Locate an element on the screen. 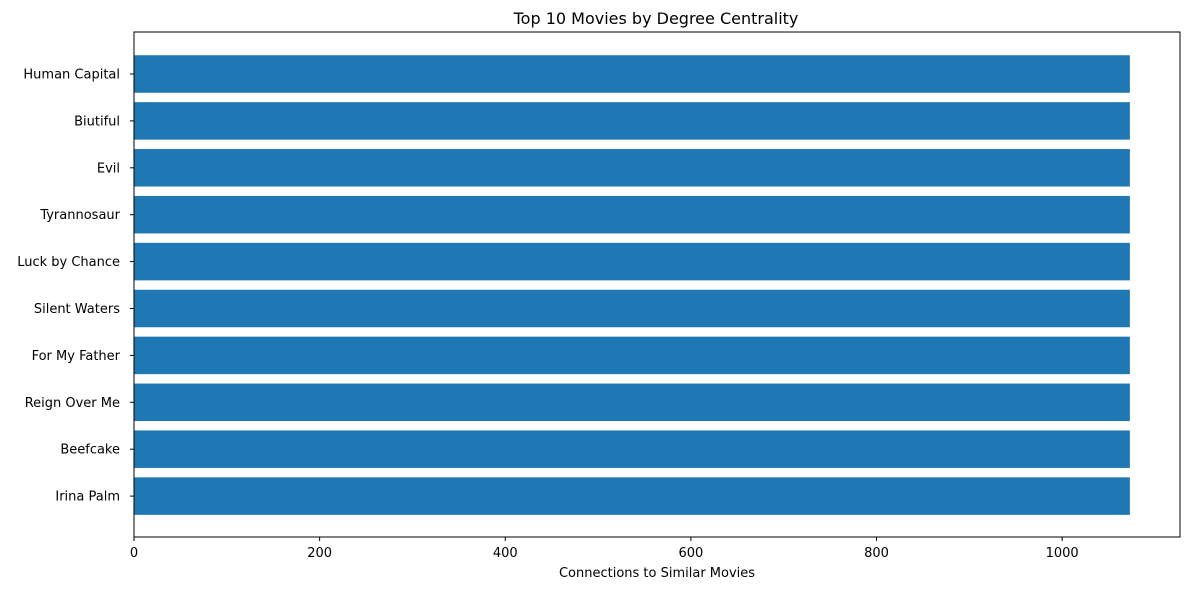  y-tick-label: Luck by Chance is located at coordinates (68, 262).